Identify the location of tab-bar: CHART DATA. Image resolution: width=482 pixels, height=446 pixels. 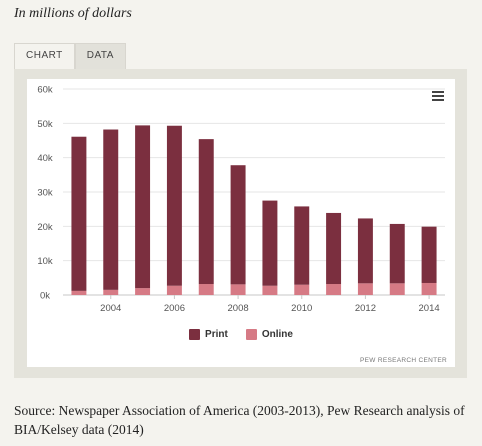
(70, 56).